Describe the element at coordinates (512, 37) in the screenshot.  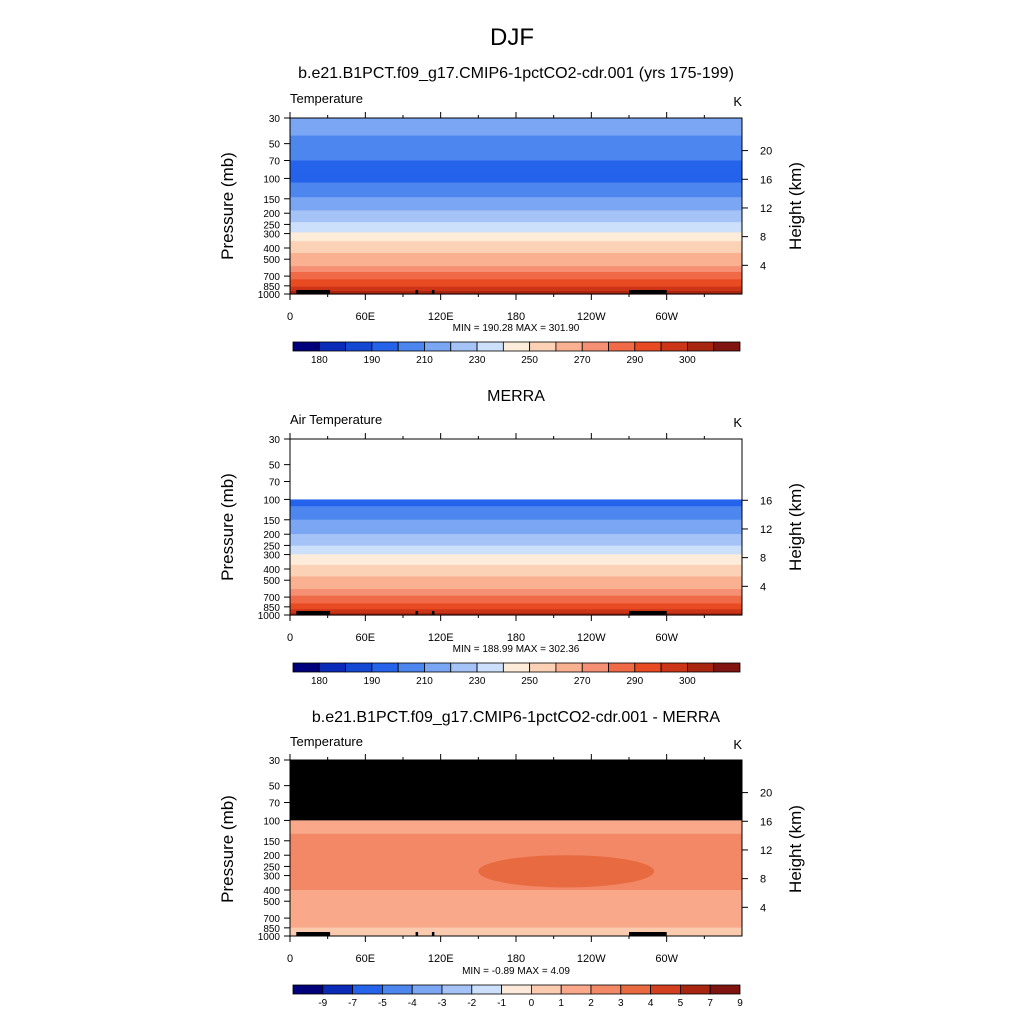
I see `figure-title: DJF` at that location.